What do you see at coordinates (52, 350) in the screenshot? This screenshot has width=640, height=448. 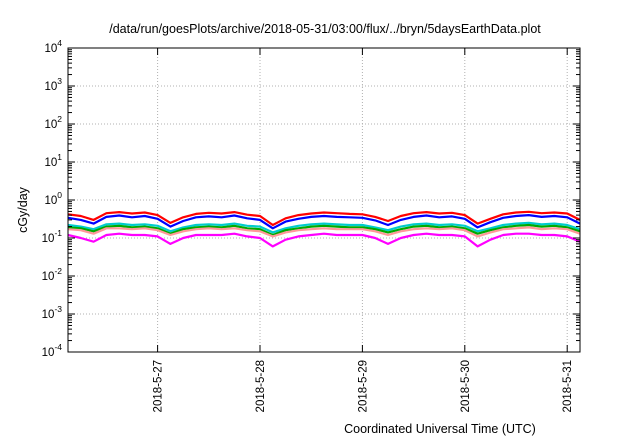 I see `y-tick-label: 10⁻⁴` at bounding box center [52, 350].